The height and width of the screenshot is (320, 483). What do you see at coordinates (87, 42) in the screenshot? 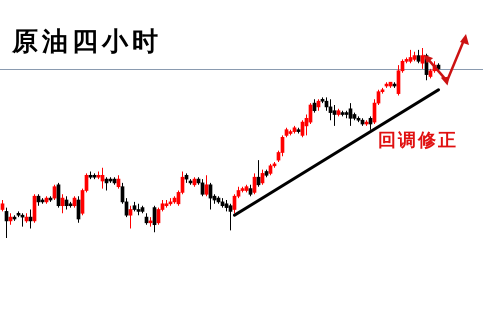
I see `chart-title: 原油四小时` at bounding box center [87, 42].